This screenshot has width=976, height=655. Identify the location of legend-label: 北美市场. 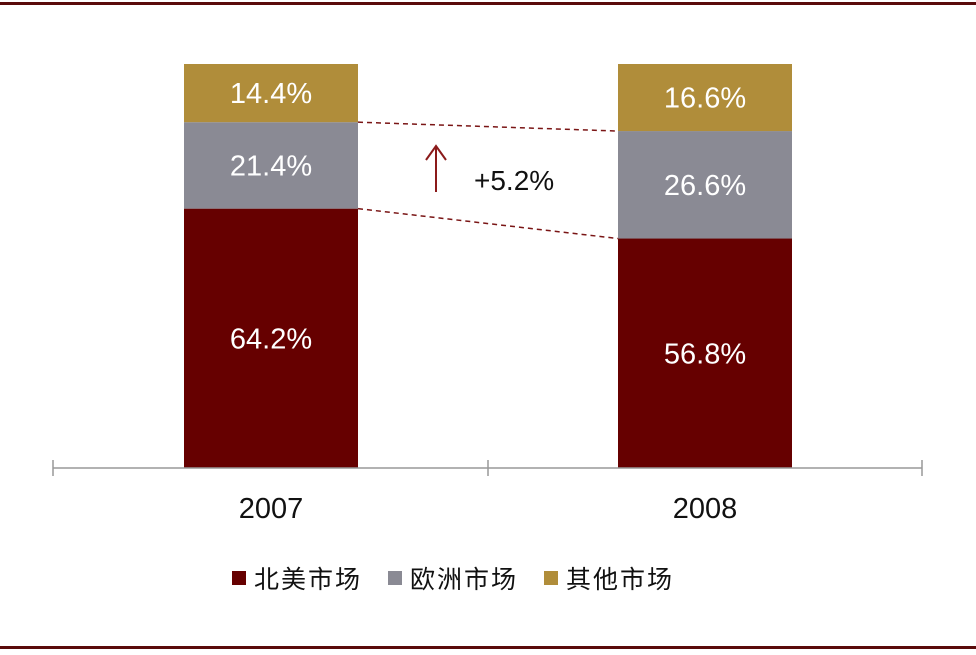
(308, 579).